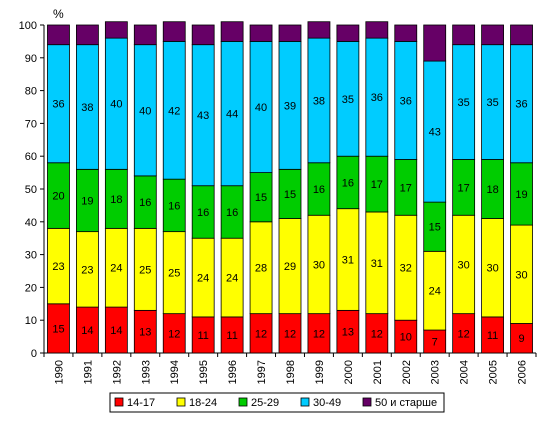 The image size is (541, 422). Describe the element at coordinates (28, 26) in the screenshot. I see `y-tick-label: 100` at that location.